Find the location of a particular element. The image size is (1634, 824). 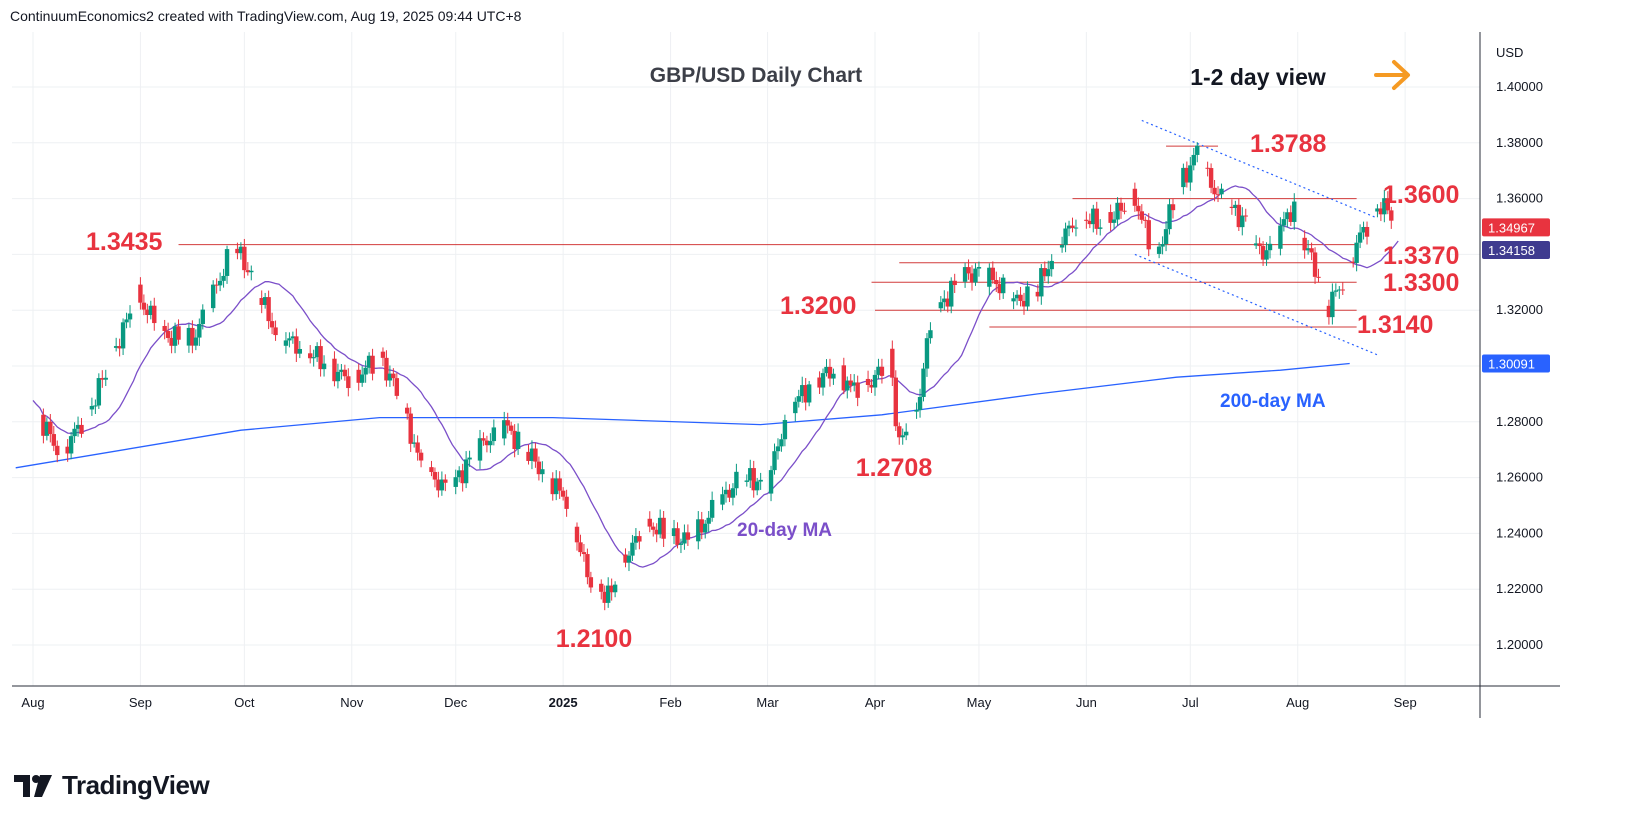

price-badge-text: 1.30091 is located at coordinates (1511, 363).